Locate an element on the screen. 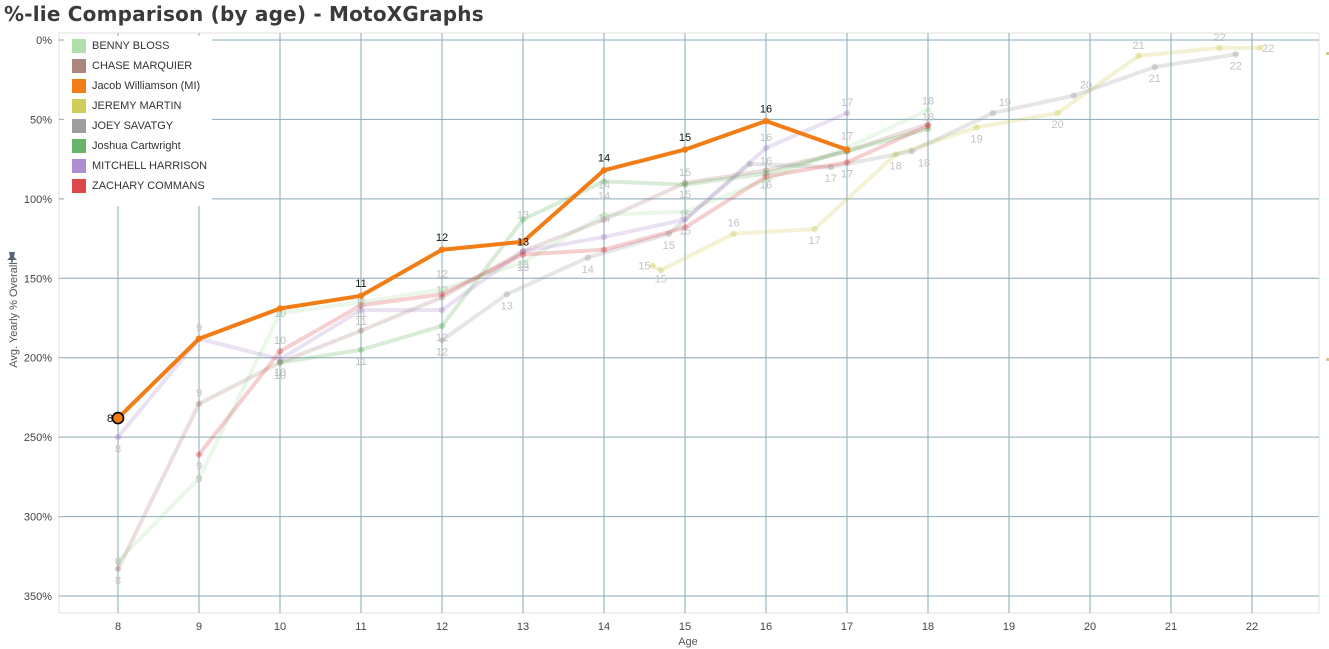  legend-item: Joshua Cartwright is located at coordinates (138, 146).